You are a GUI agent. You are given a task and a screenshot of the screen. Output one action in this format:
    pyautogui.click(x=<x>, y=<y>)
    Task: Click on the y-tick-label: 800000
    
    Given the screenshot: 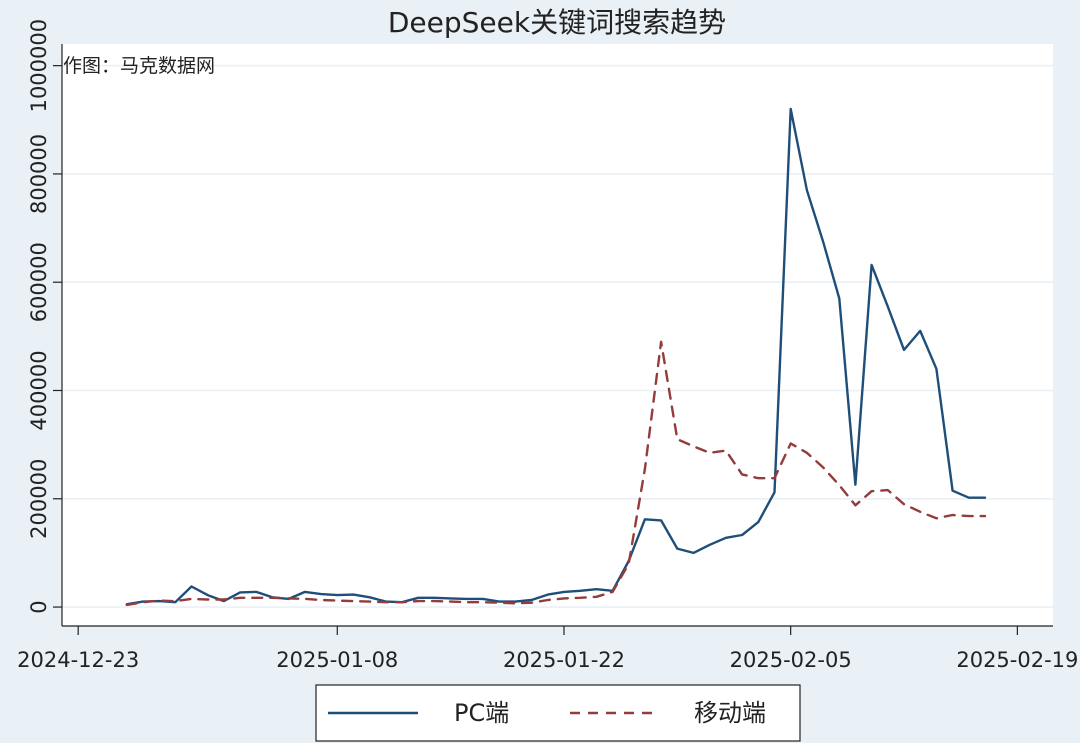 What is the action you would take?
    pyautogui.click(x=39, y=174)
    